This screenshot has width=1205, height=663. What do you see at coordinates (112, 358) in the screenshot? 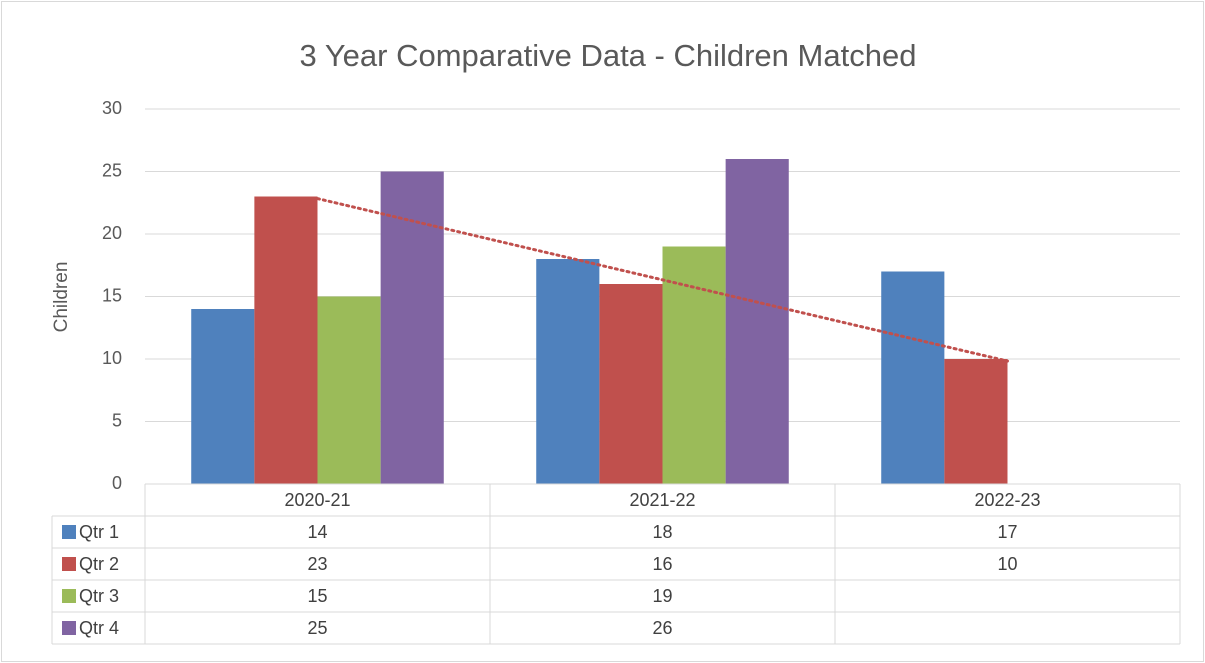
I see `y-tick-label: 10` at bounding box center [112, 358].